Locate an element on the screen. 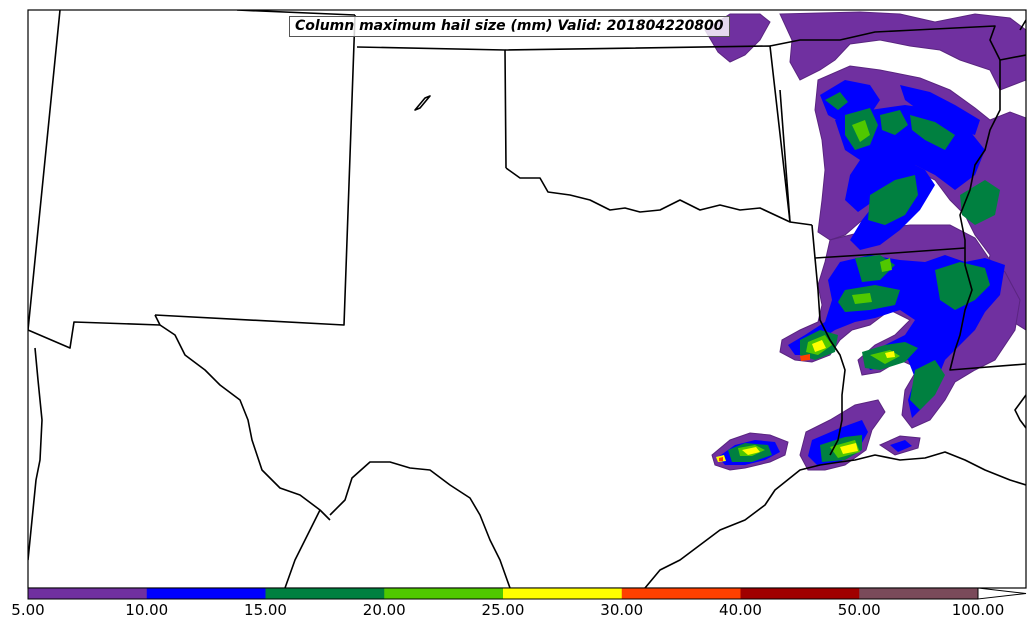  colorbar-tick-label: 10.00 is located at coordinates (147, 610).